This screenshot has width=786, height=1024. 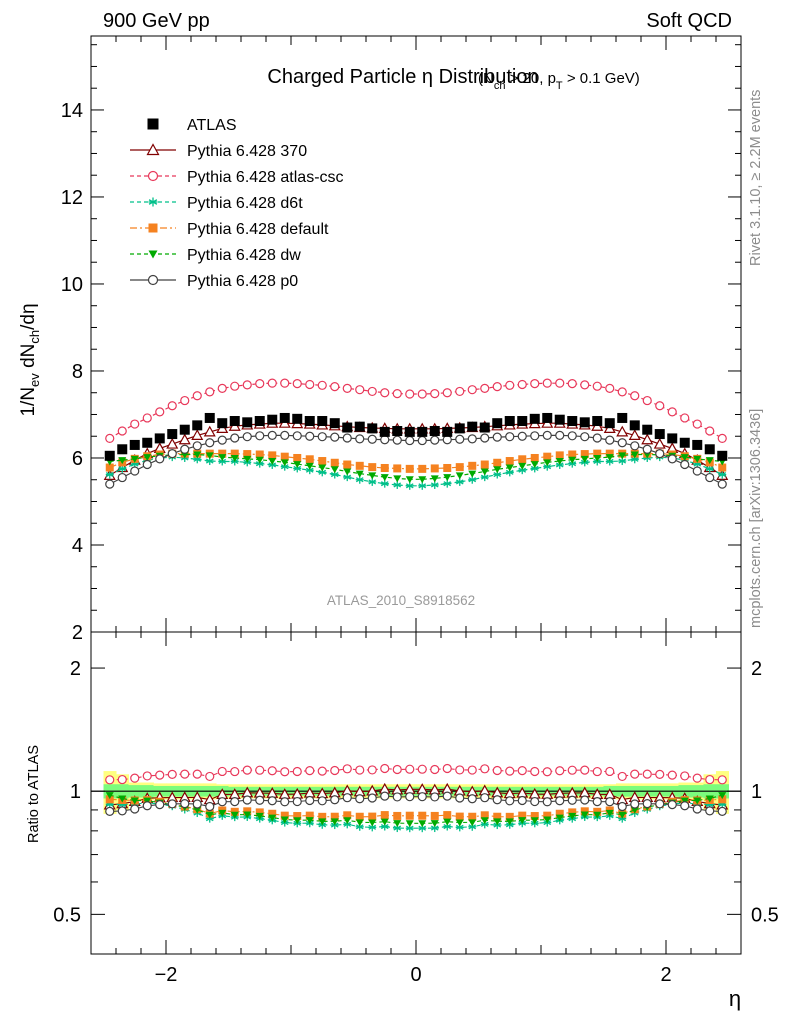 I want to click on series-pythia-6-428-dw, so click(x=416, y=467).